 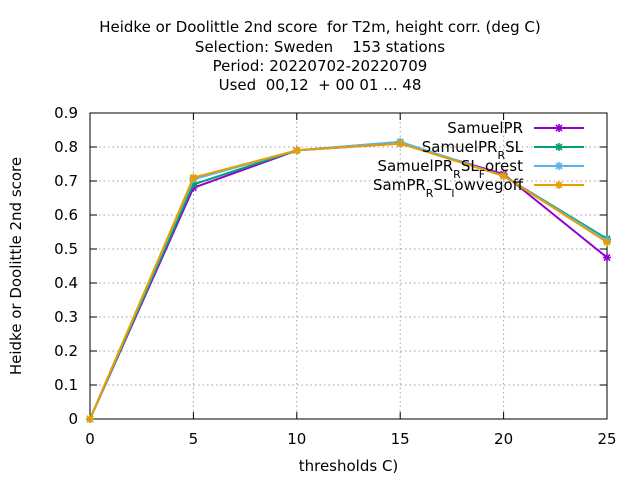 I want to click on legend-entry: SamPRRSLlowvegoff, so click(x=478, y=188).